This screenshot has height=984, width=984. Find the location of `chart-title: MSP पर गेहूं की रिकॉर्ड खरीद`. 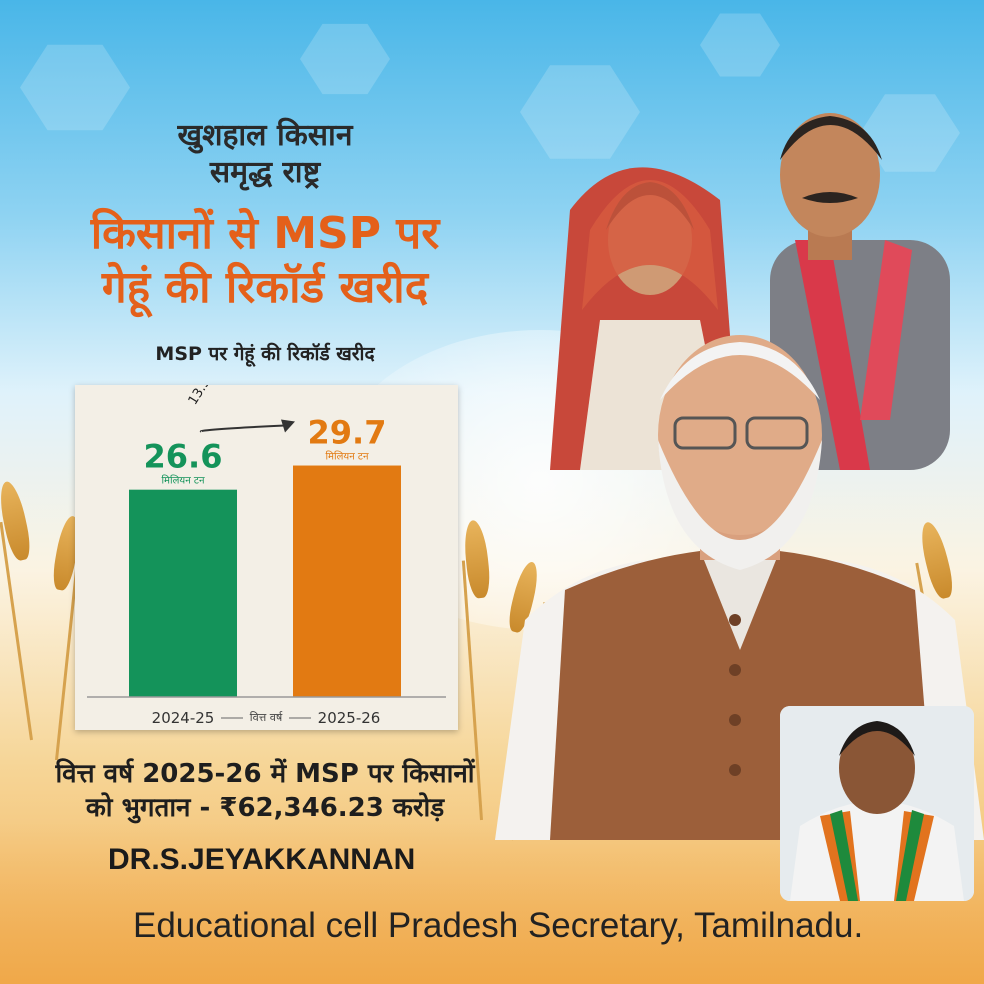

chart-title: MSP पर गेहूं की रिकॉर्ड खरीद is located at coordinates (265, 354).